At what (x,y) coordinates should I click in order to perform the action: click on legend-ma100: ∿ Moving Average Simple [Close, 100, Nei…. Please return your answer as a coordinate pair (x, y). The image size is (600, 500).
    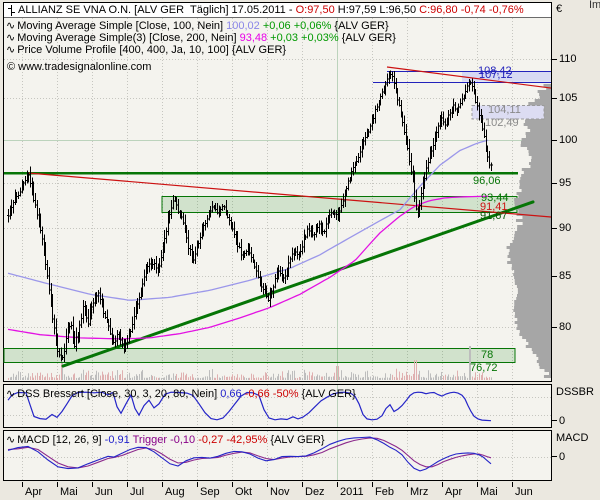
    Looking at the image, I should click on (197, 26).